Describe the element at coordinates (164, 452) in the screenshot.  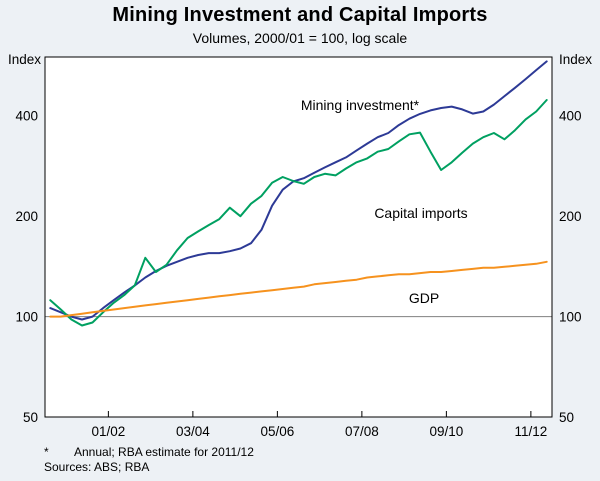
I see `footnote-text: Annual; RBA estimate for 2011/12` at that location.